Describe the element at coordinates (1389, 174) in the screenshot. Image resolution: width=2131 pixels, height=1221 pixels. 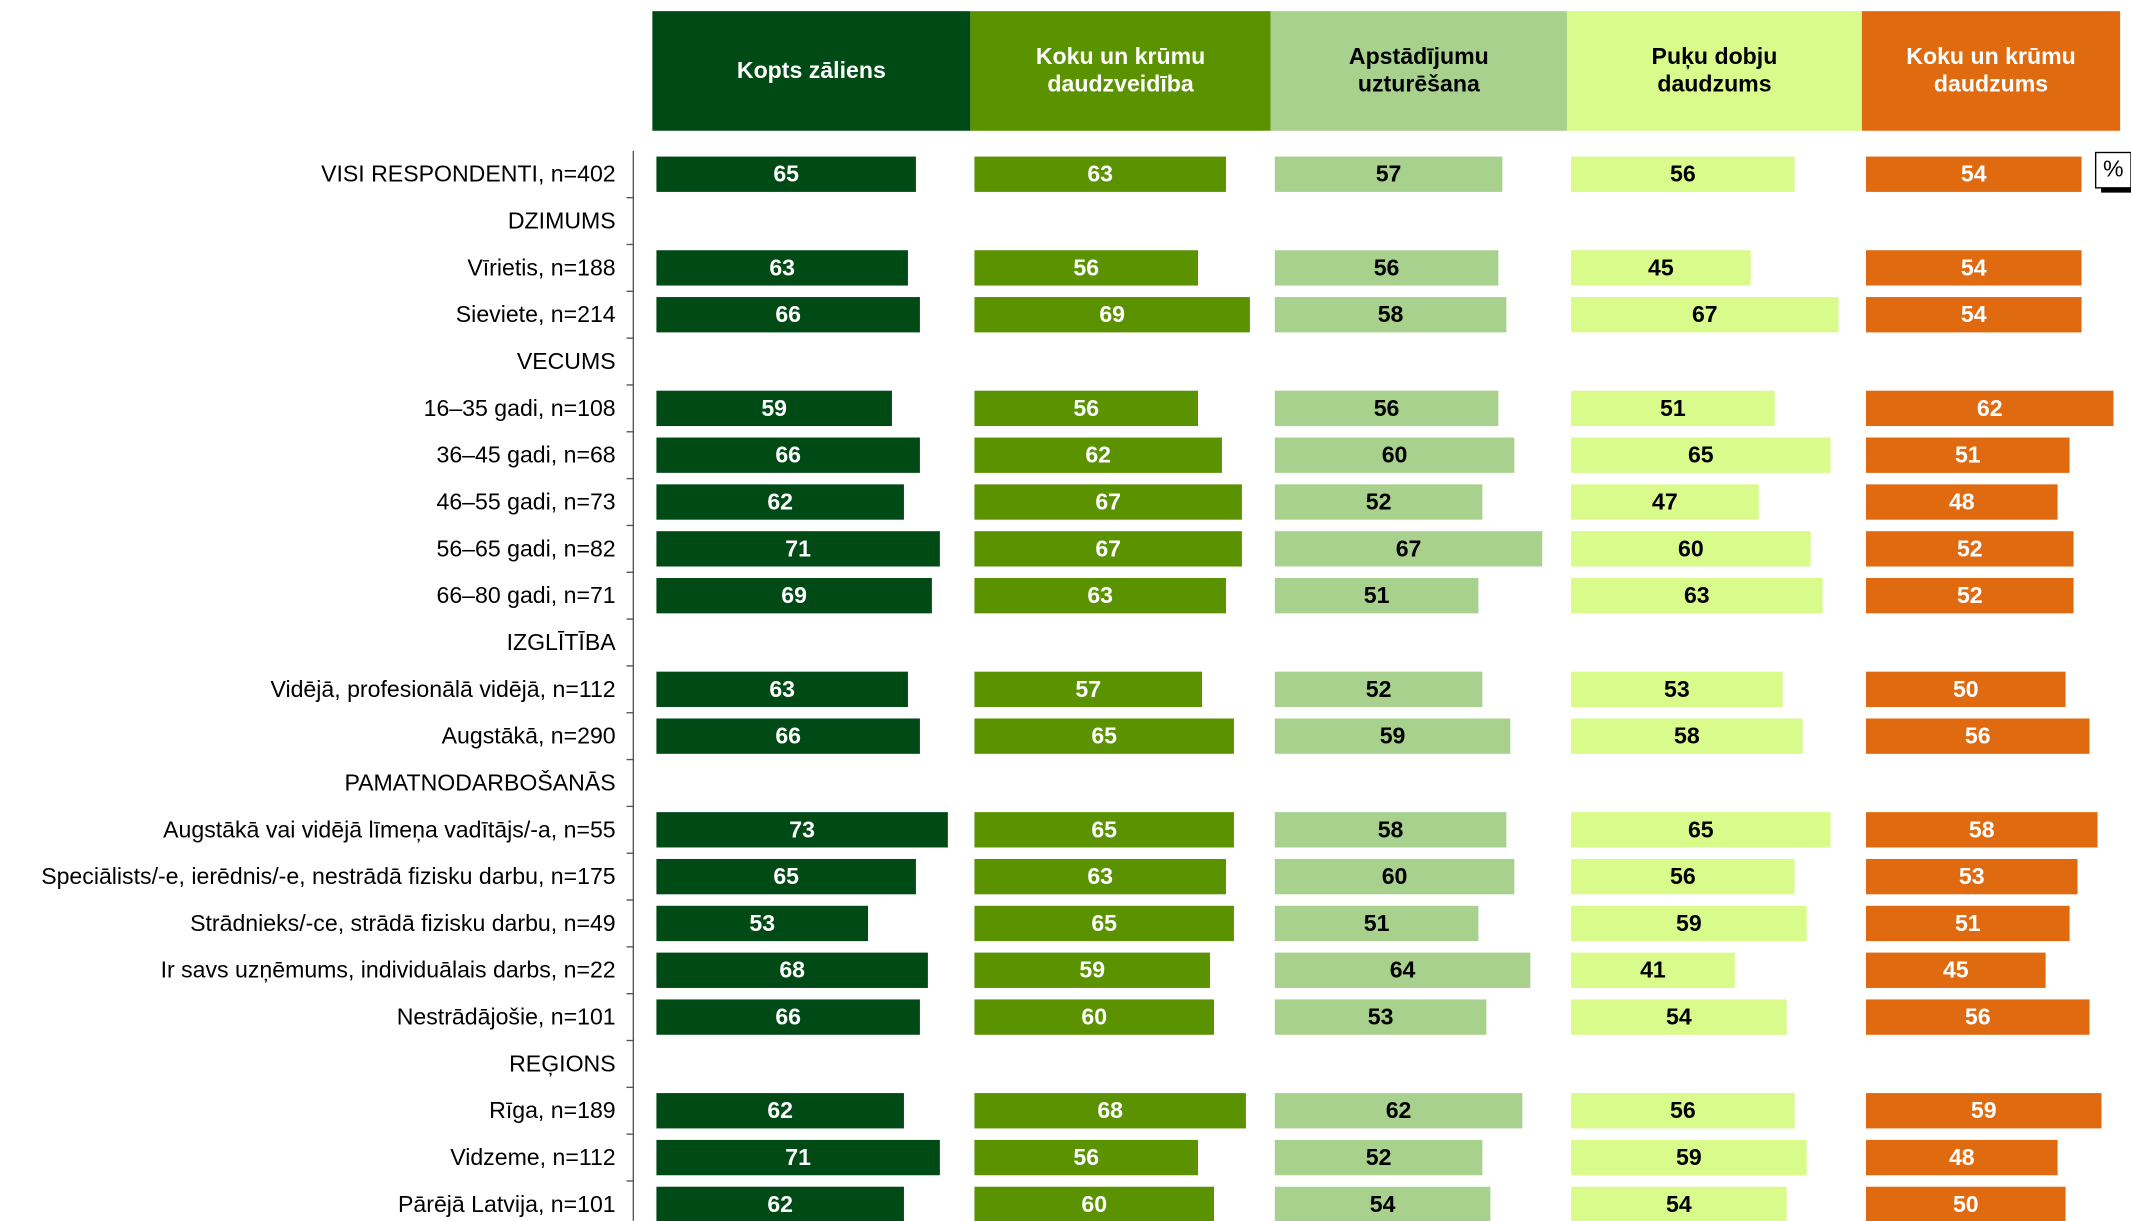
I see `bar-value-label: 57` at that location.